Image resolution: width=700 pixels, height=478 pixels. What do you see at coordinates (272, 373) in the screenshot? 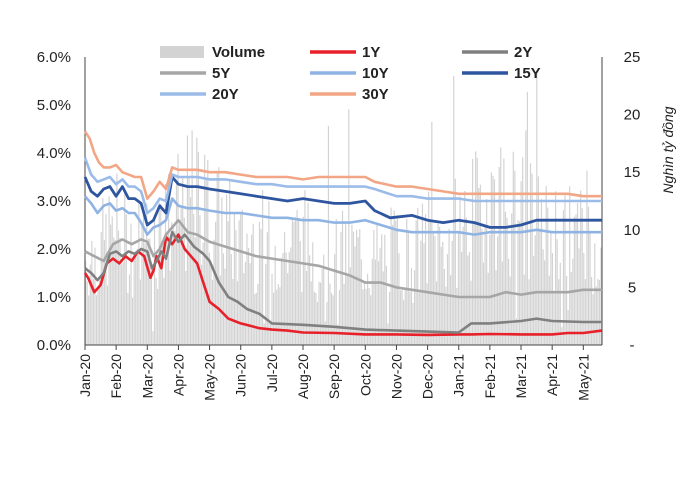
I see `x-tick-label: Jul-20` at bounding box center [272, 373].